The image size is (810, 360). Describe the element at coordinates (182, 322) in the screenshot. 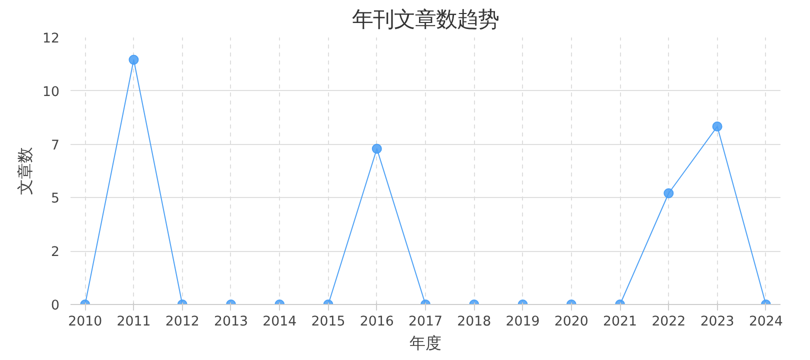

I see `x-tick-label: 2012` at that location.